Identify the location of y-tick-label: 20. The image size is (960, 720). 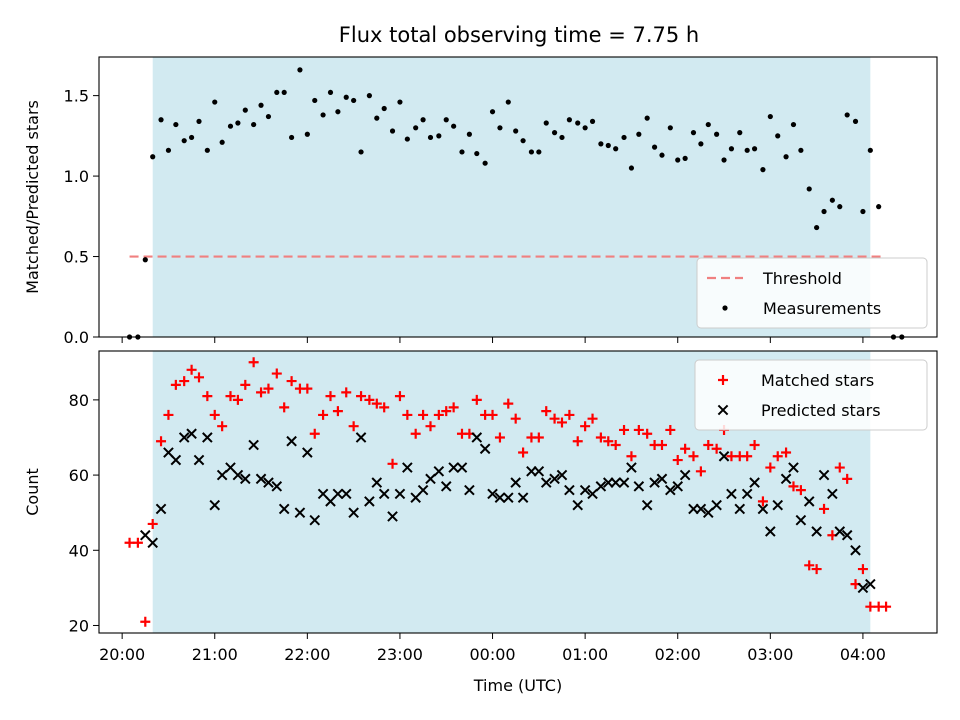
(79, 625).